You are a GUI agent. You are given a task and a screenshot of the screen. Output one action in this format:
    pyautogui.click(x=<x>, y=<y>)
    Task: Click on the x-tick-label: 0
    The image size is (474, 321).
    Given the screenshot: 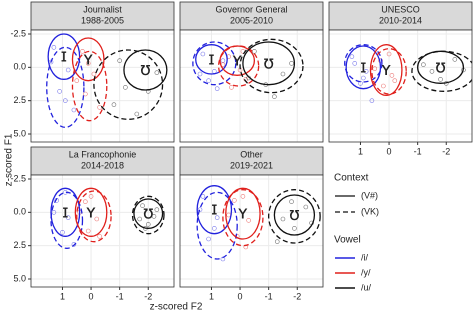 What is the action you would take?
    pyautogui.click(x=91, y=296)
    